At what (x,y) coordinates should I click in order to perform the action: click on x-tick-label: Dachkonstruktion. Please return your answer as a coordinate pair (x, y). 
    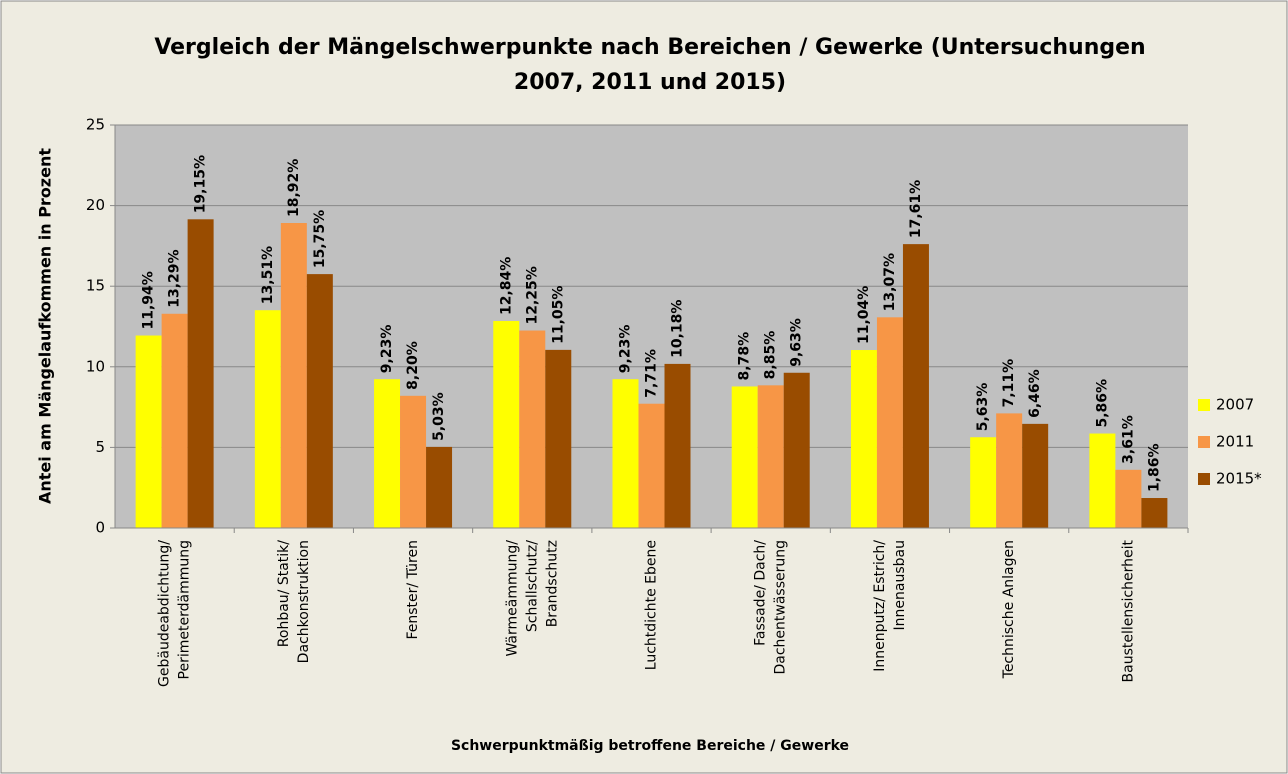
    Looking at the image, I should click on (304, 601).